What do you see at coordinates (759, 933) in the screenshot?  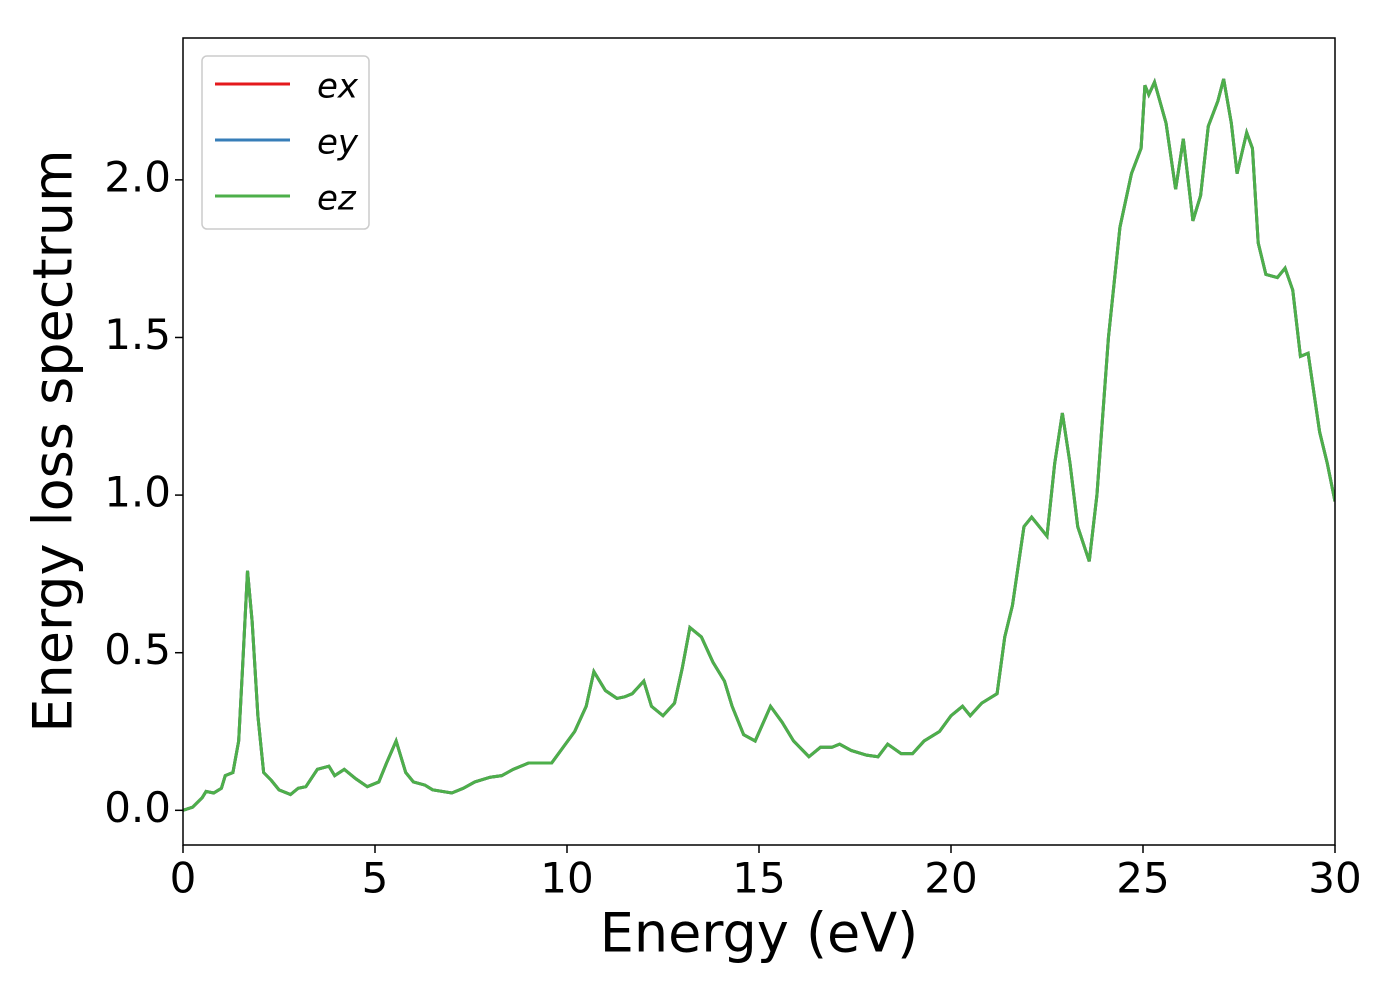 I see `x-axis-label: Energy (eV)` at bounding box center [759, 933].